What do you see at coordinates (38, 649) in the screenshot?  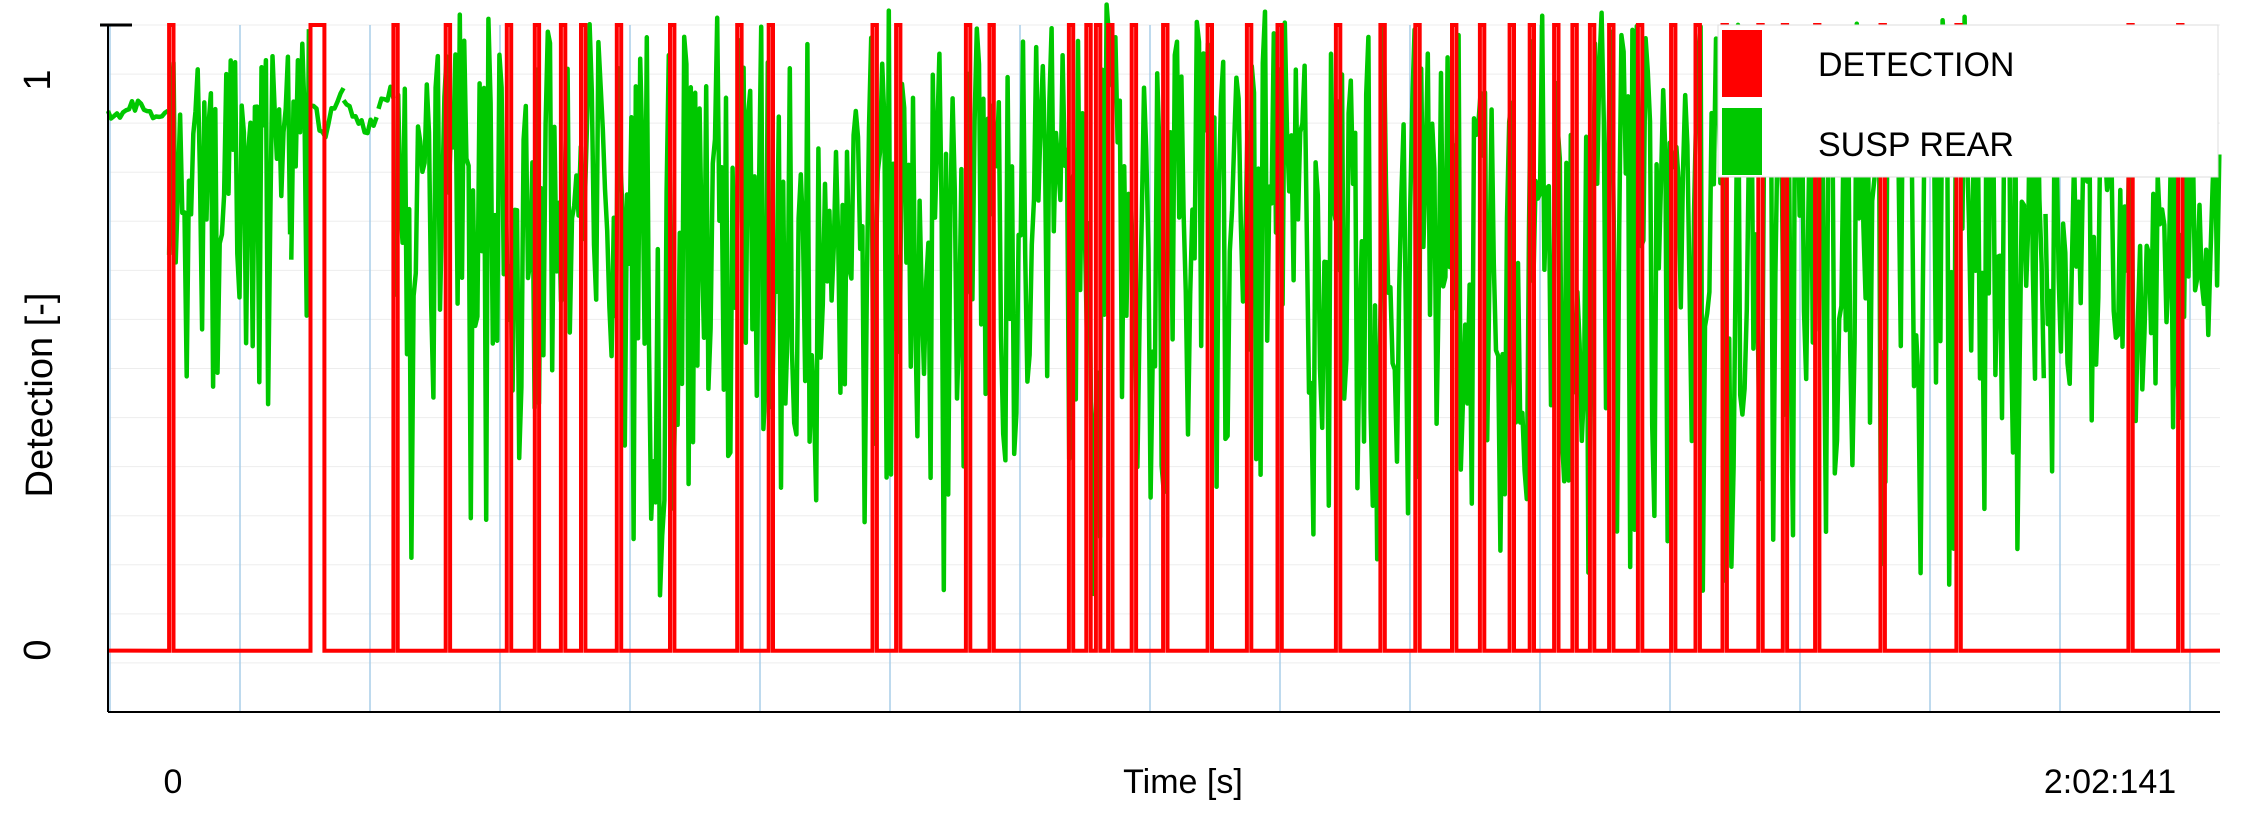 I see `y-tick-label-0: 0` at bounding box center [38, 649].